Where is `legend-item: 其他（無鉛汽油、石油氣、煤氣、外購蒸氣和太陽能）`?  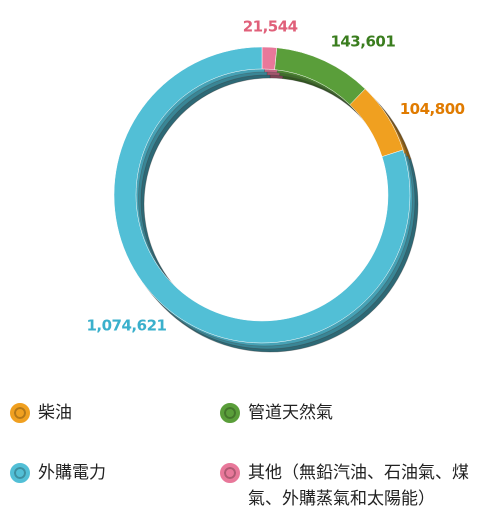
legend-item: 其他（無鉛汽油、石油氣、煤氣、外購蒸氣和太陽能） is located at coordinates (345, 486).